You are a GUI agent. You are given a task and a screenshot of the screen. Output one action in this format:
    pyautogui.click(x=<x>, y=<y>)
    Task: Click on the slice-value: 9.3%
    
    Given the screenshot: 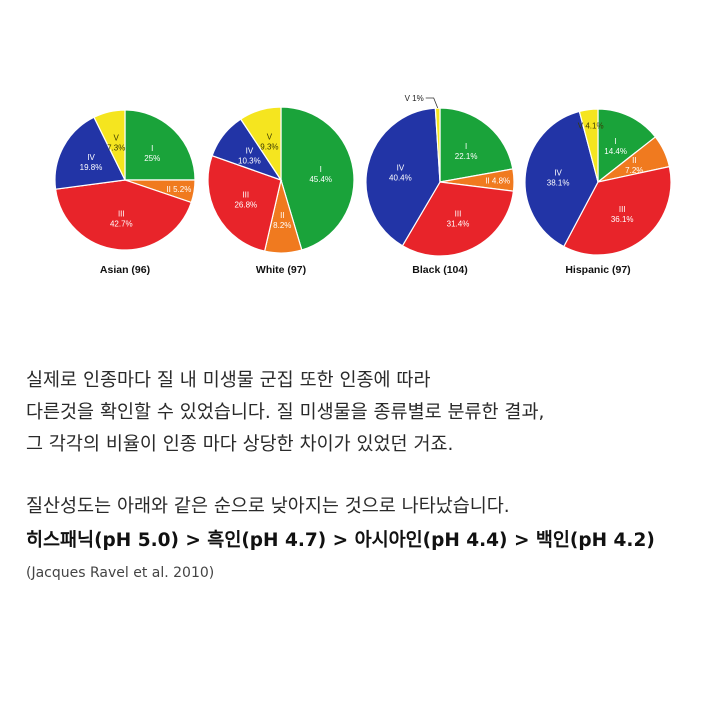 What is the action you would take?
    pyautogui.click(x=269, y=147)
    